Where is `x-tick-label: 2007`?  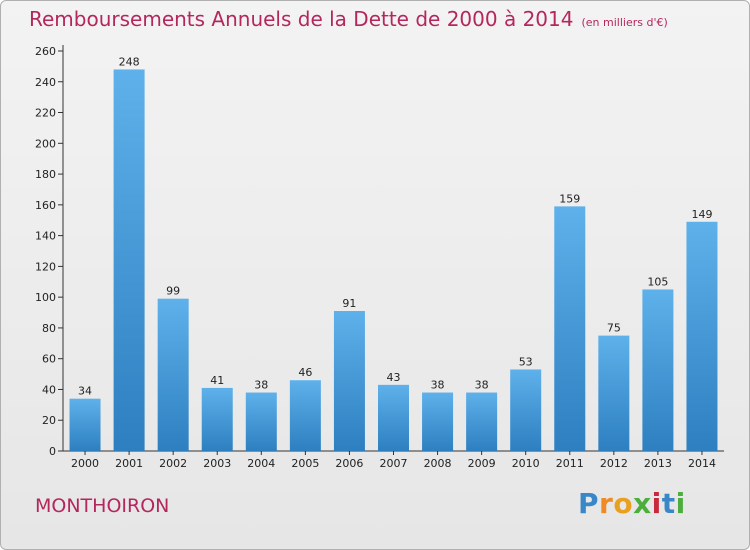
x-tick-label: 2007 is located at coordinates (394, 463).